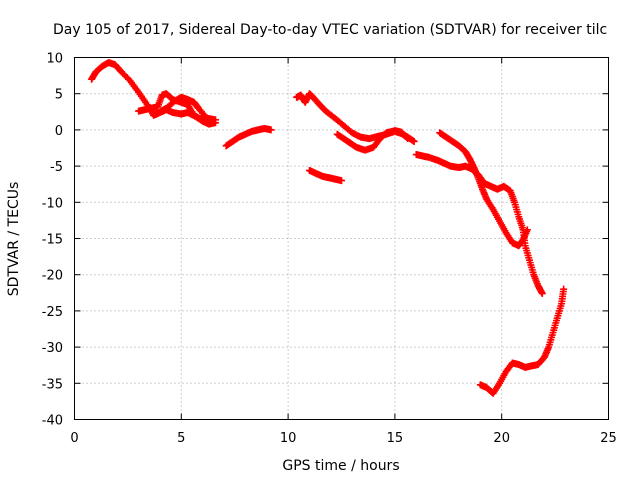 Image resolution: width=640 pixels, height=480 pixels. I want to click on y-axis-label: SDTVAR / TECUs, so click(14, 239).